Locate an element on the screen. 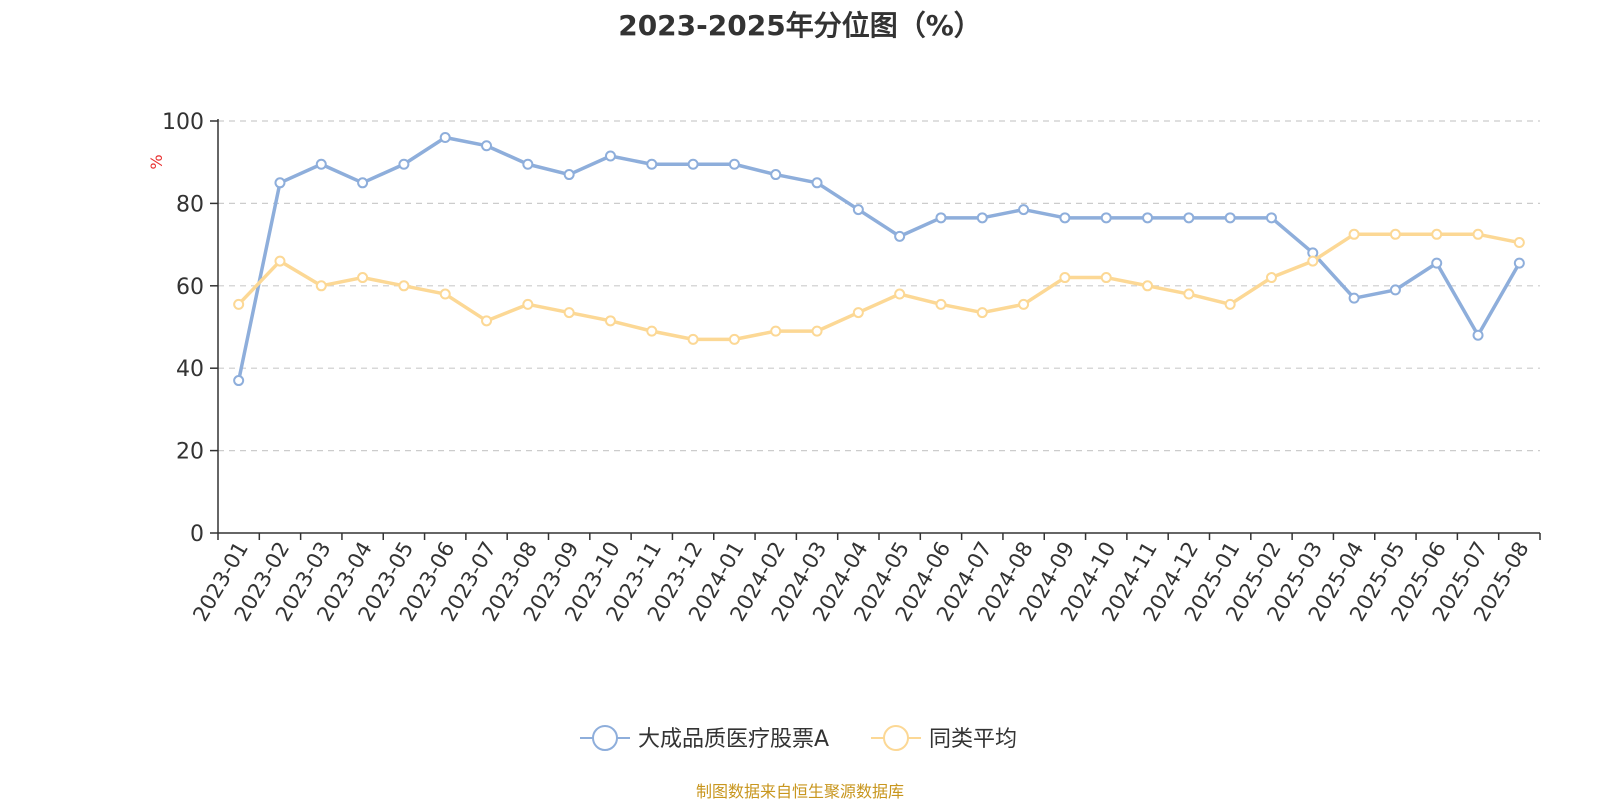  y-tick-label: 100 is located at coordinates (183, 122).